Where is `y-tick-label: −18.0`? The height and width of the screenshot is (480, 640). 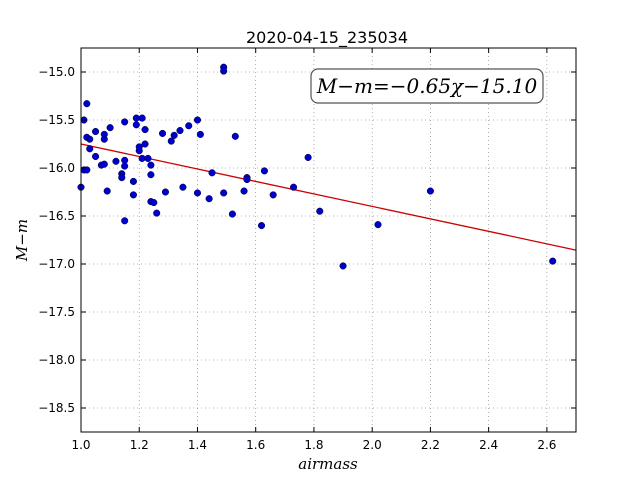 y-tick-label: −18.0 is located at coordinates (56, 360).